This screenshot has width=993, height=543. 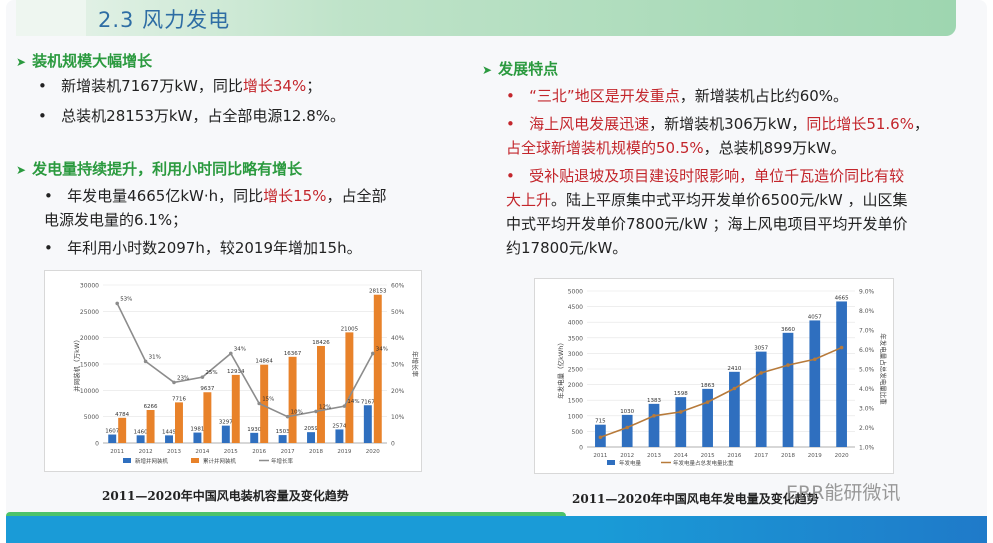 I want to click on right-bullet-2-line2-text: ，总装机899万kW。, so click(x=774, y=148).